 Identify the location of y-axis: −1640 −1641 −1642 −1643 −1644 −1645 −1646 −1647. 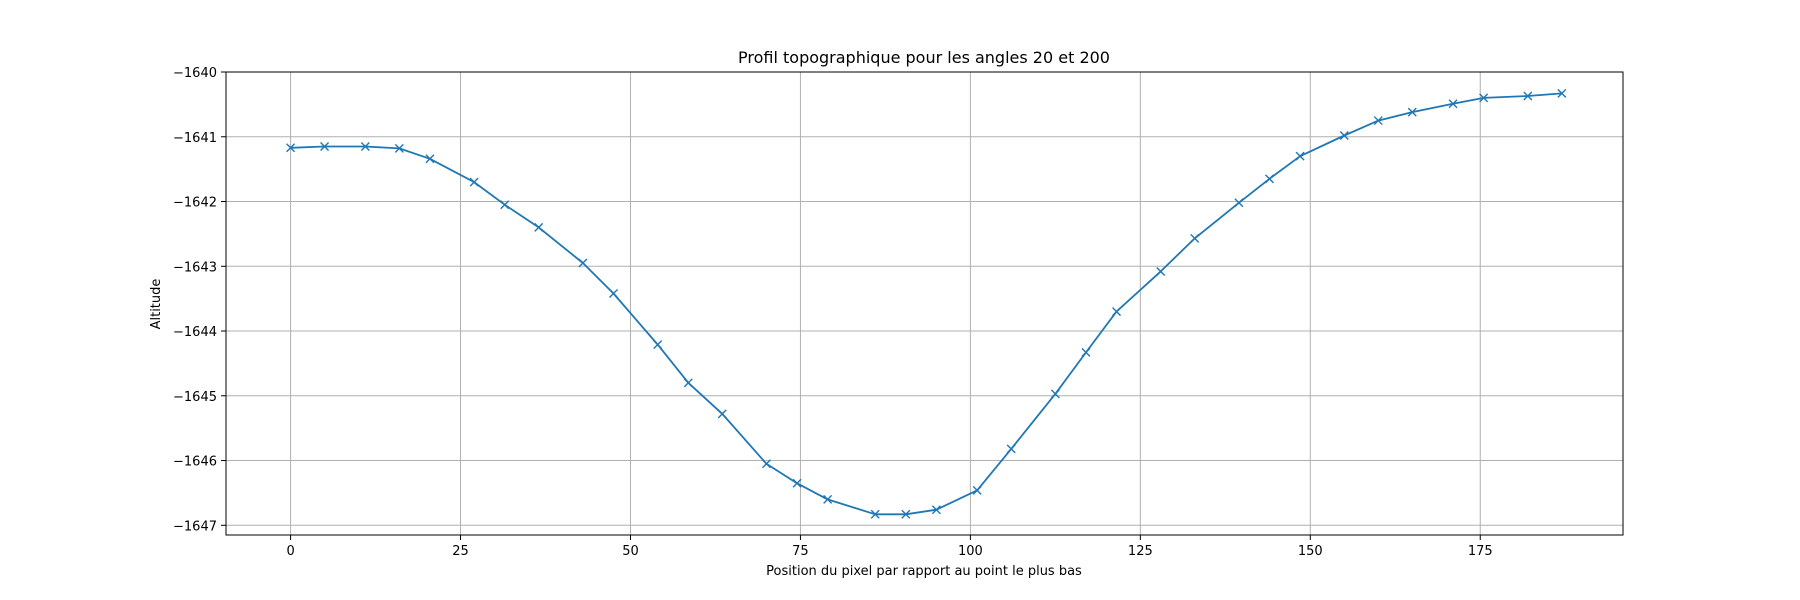
(199, 300).